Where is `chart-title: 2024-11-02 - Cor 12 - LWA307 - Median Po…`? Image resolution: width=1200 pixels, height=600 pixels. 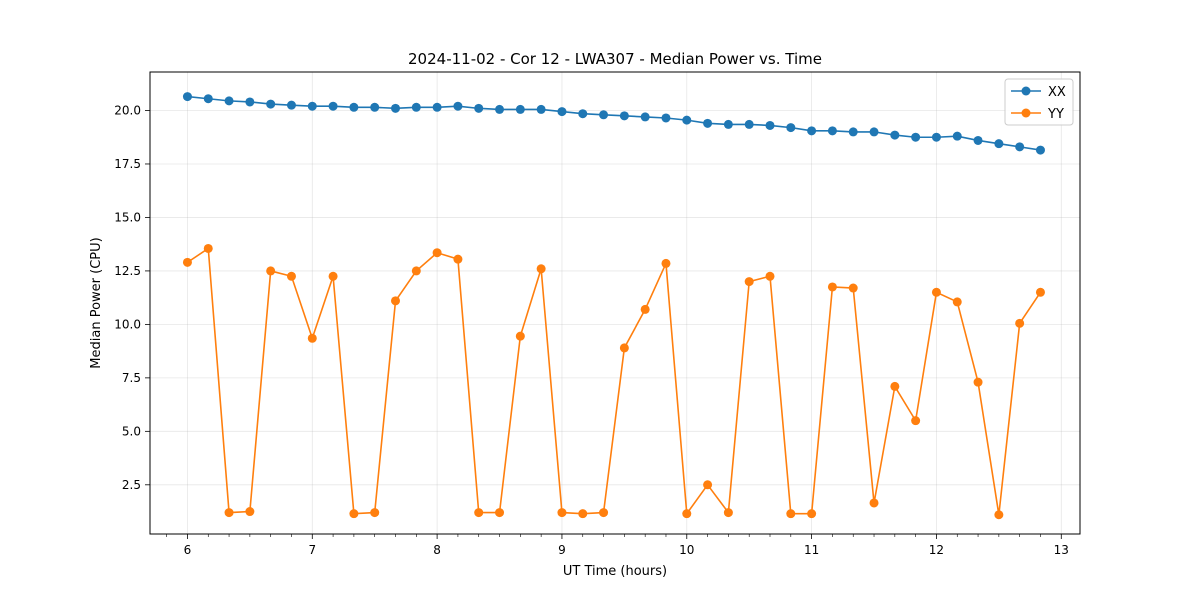
chart-title: 2024-11-02 - Cor 12 - LWA307 - Median Po… is located at coordinates (615, 59).